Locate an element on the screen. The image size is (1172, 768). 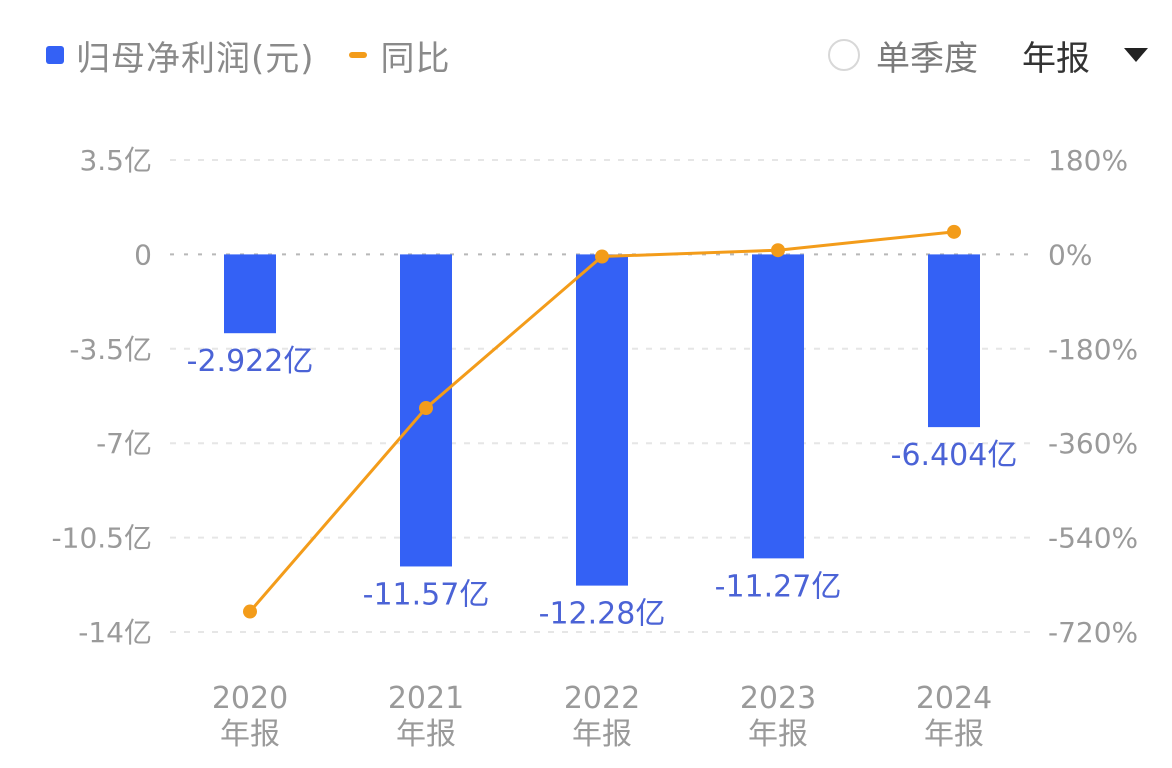
right-axis-tick: 180% is located at coordinates (1088, 160).